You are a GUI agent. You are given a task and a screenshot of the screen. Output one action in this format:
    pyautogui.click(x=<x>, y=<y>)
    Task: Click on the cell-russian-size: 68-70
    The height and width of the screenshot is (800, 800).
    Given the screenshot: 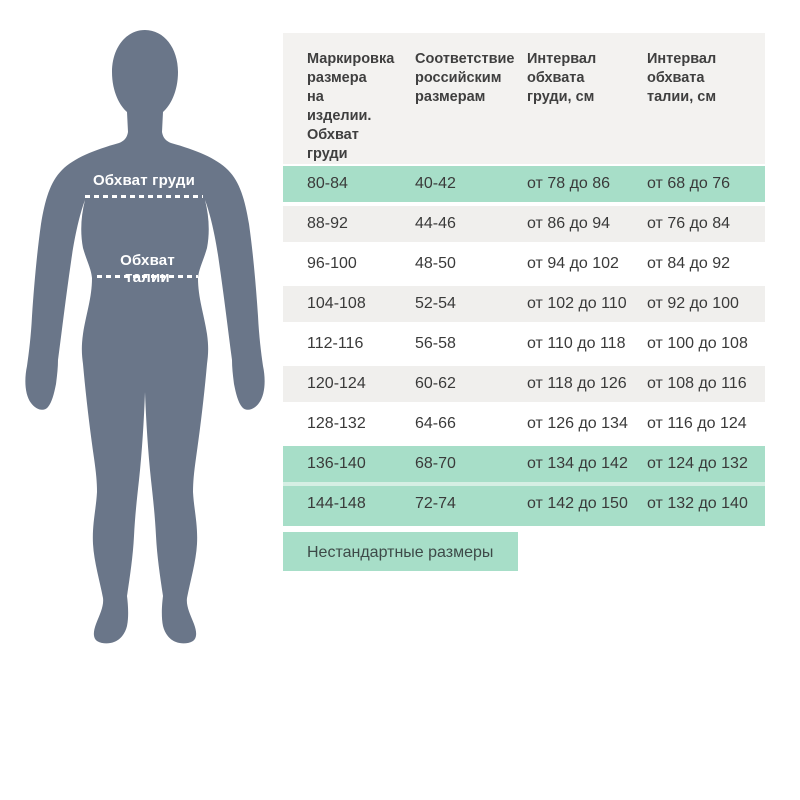 What is the action you would take?
    pyautogui.click(x=435, y=463)
    